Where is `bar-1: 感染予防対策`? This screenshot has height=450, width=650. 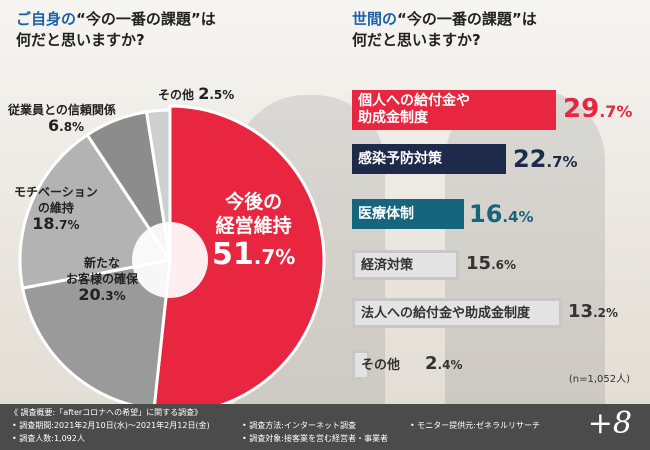 bar-1: 感染予防対策 is located at coordinates (429, 159).